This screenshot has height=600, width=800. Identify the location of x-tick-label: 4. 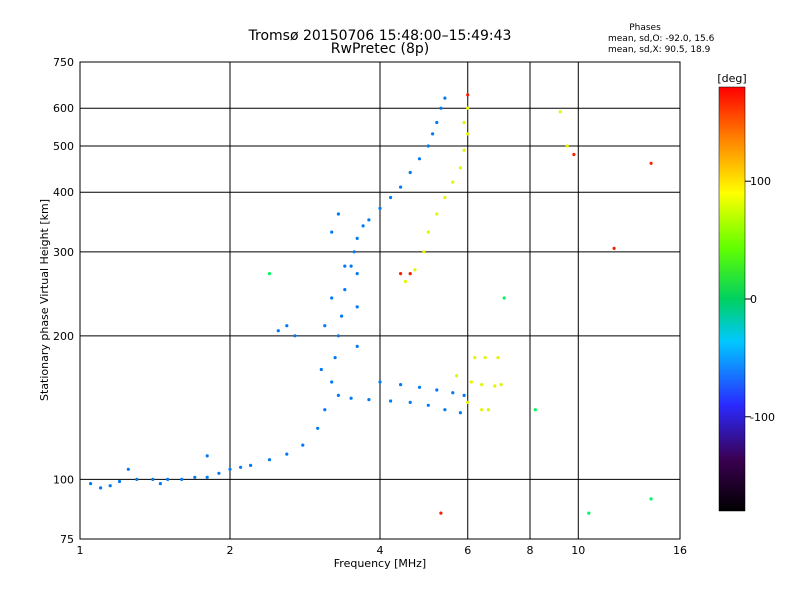
(380, 550).